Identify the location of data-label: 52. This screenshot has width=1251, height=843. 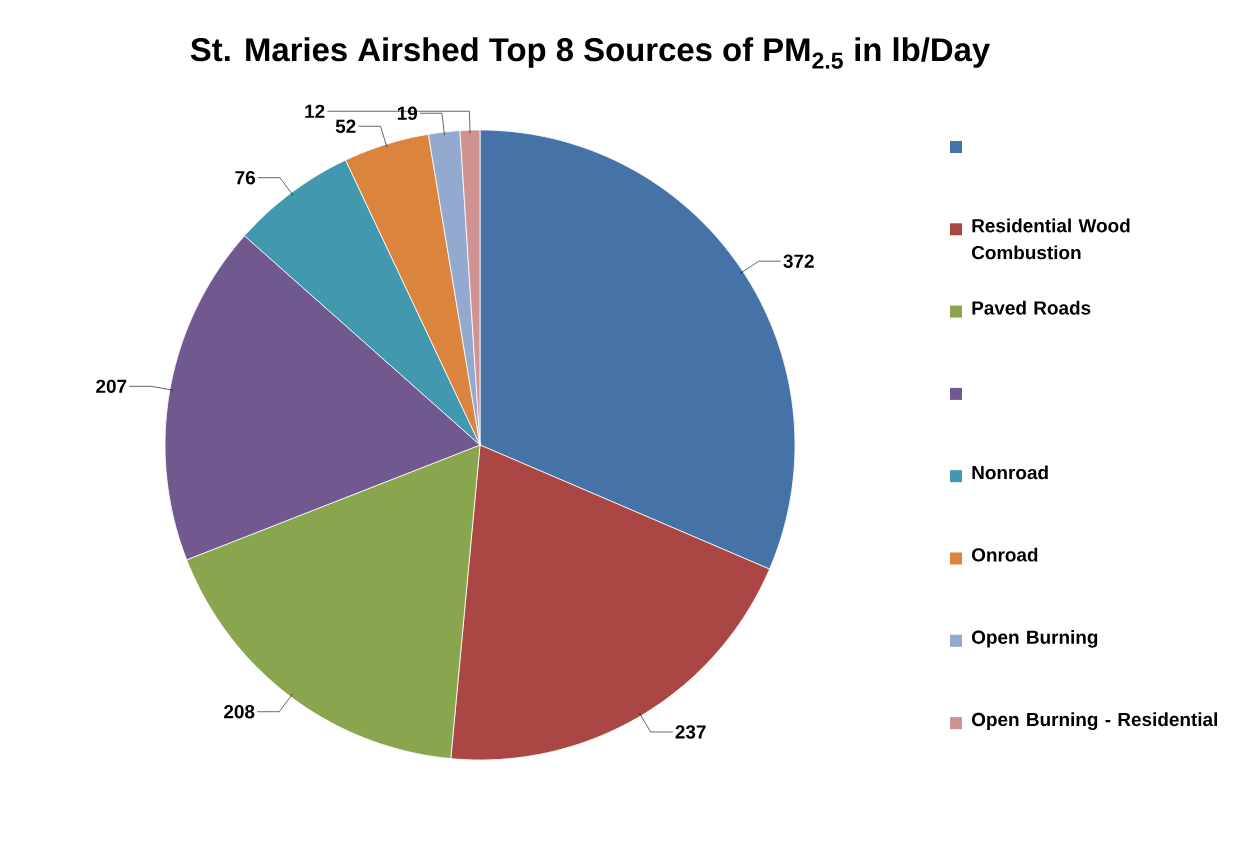
(345, 126).